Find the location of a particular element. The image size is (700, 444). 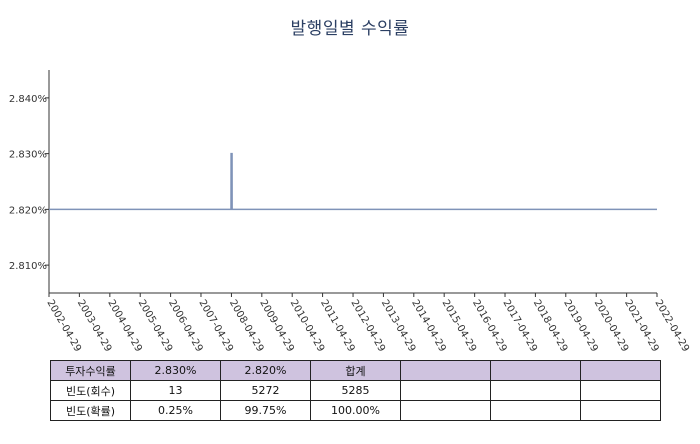

table-cell: 0.25% is located at coordinates (175, 410).